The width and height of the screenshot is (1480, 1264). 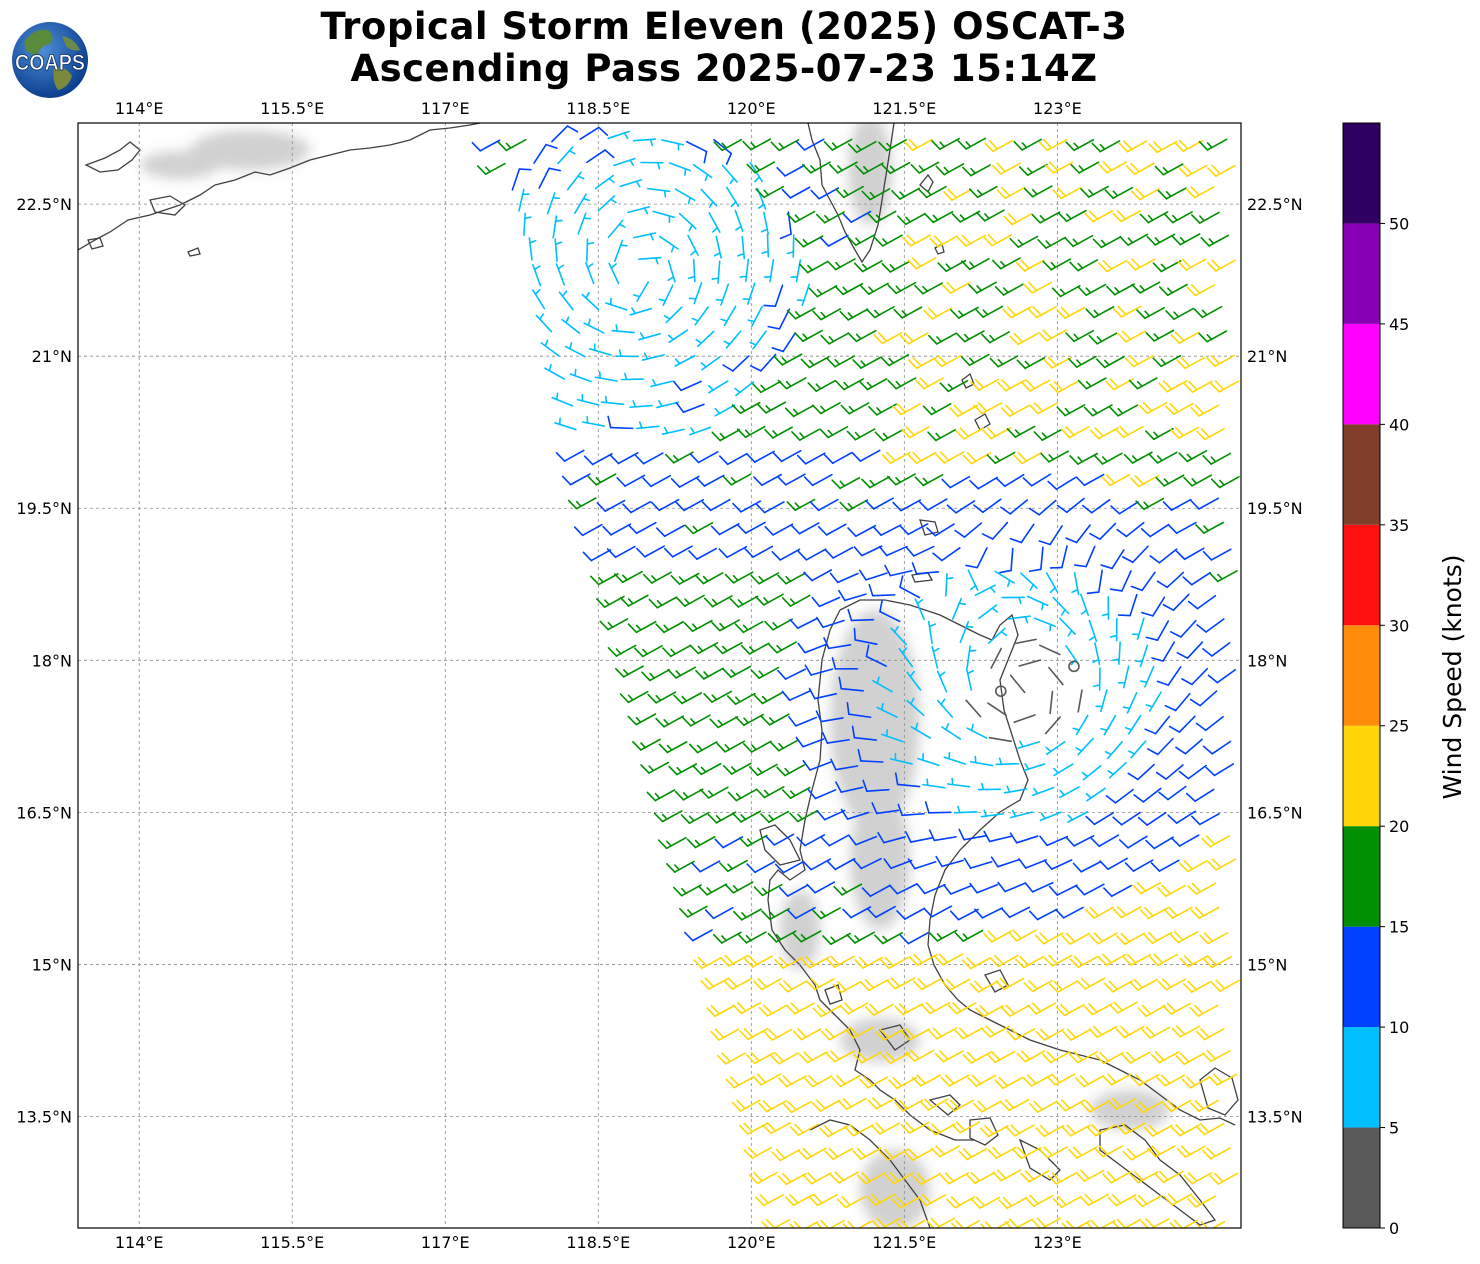 I want to click on colorbar-tick-label: 10, so click(x=1399, y=1027).